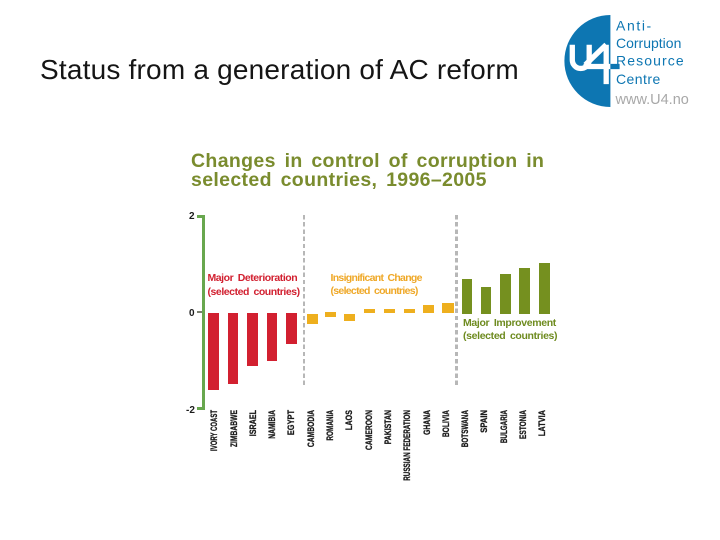  Describe the element at coordinates (650, 61) in the screenshot. I see `svg-text: Resource` at that location.